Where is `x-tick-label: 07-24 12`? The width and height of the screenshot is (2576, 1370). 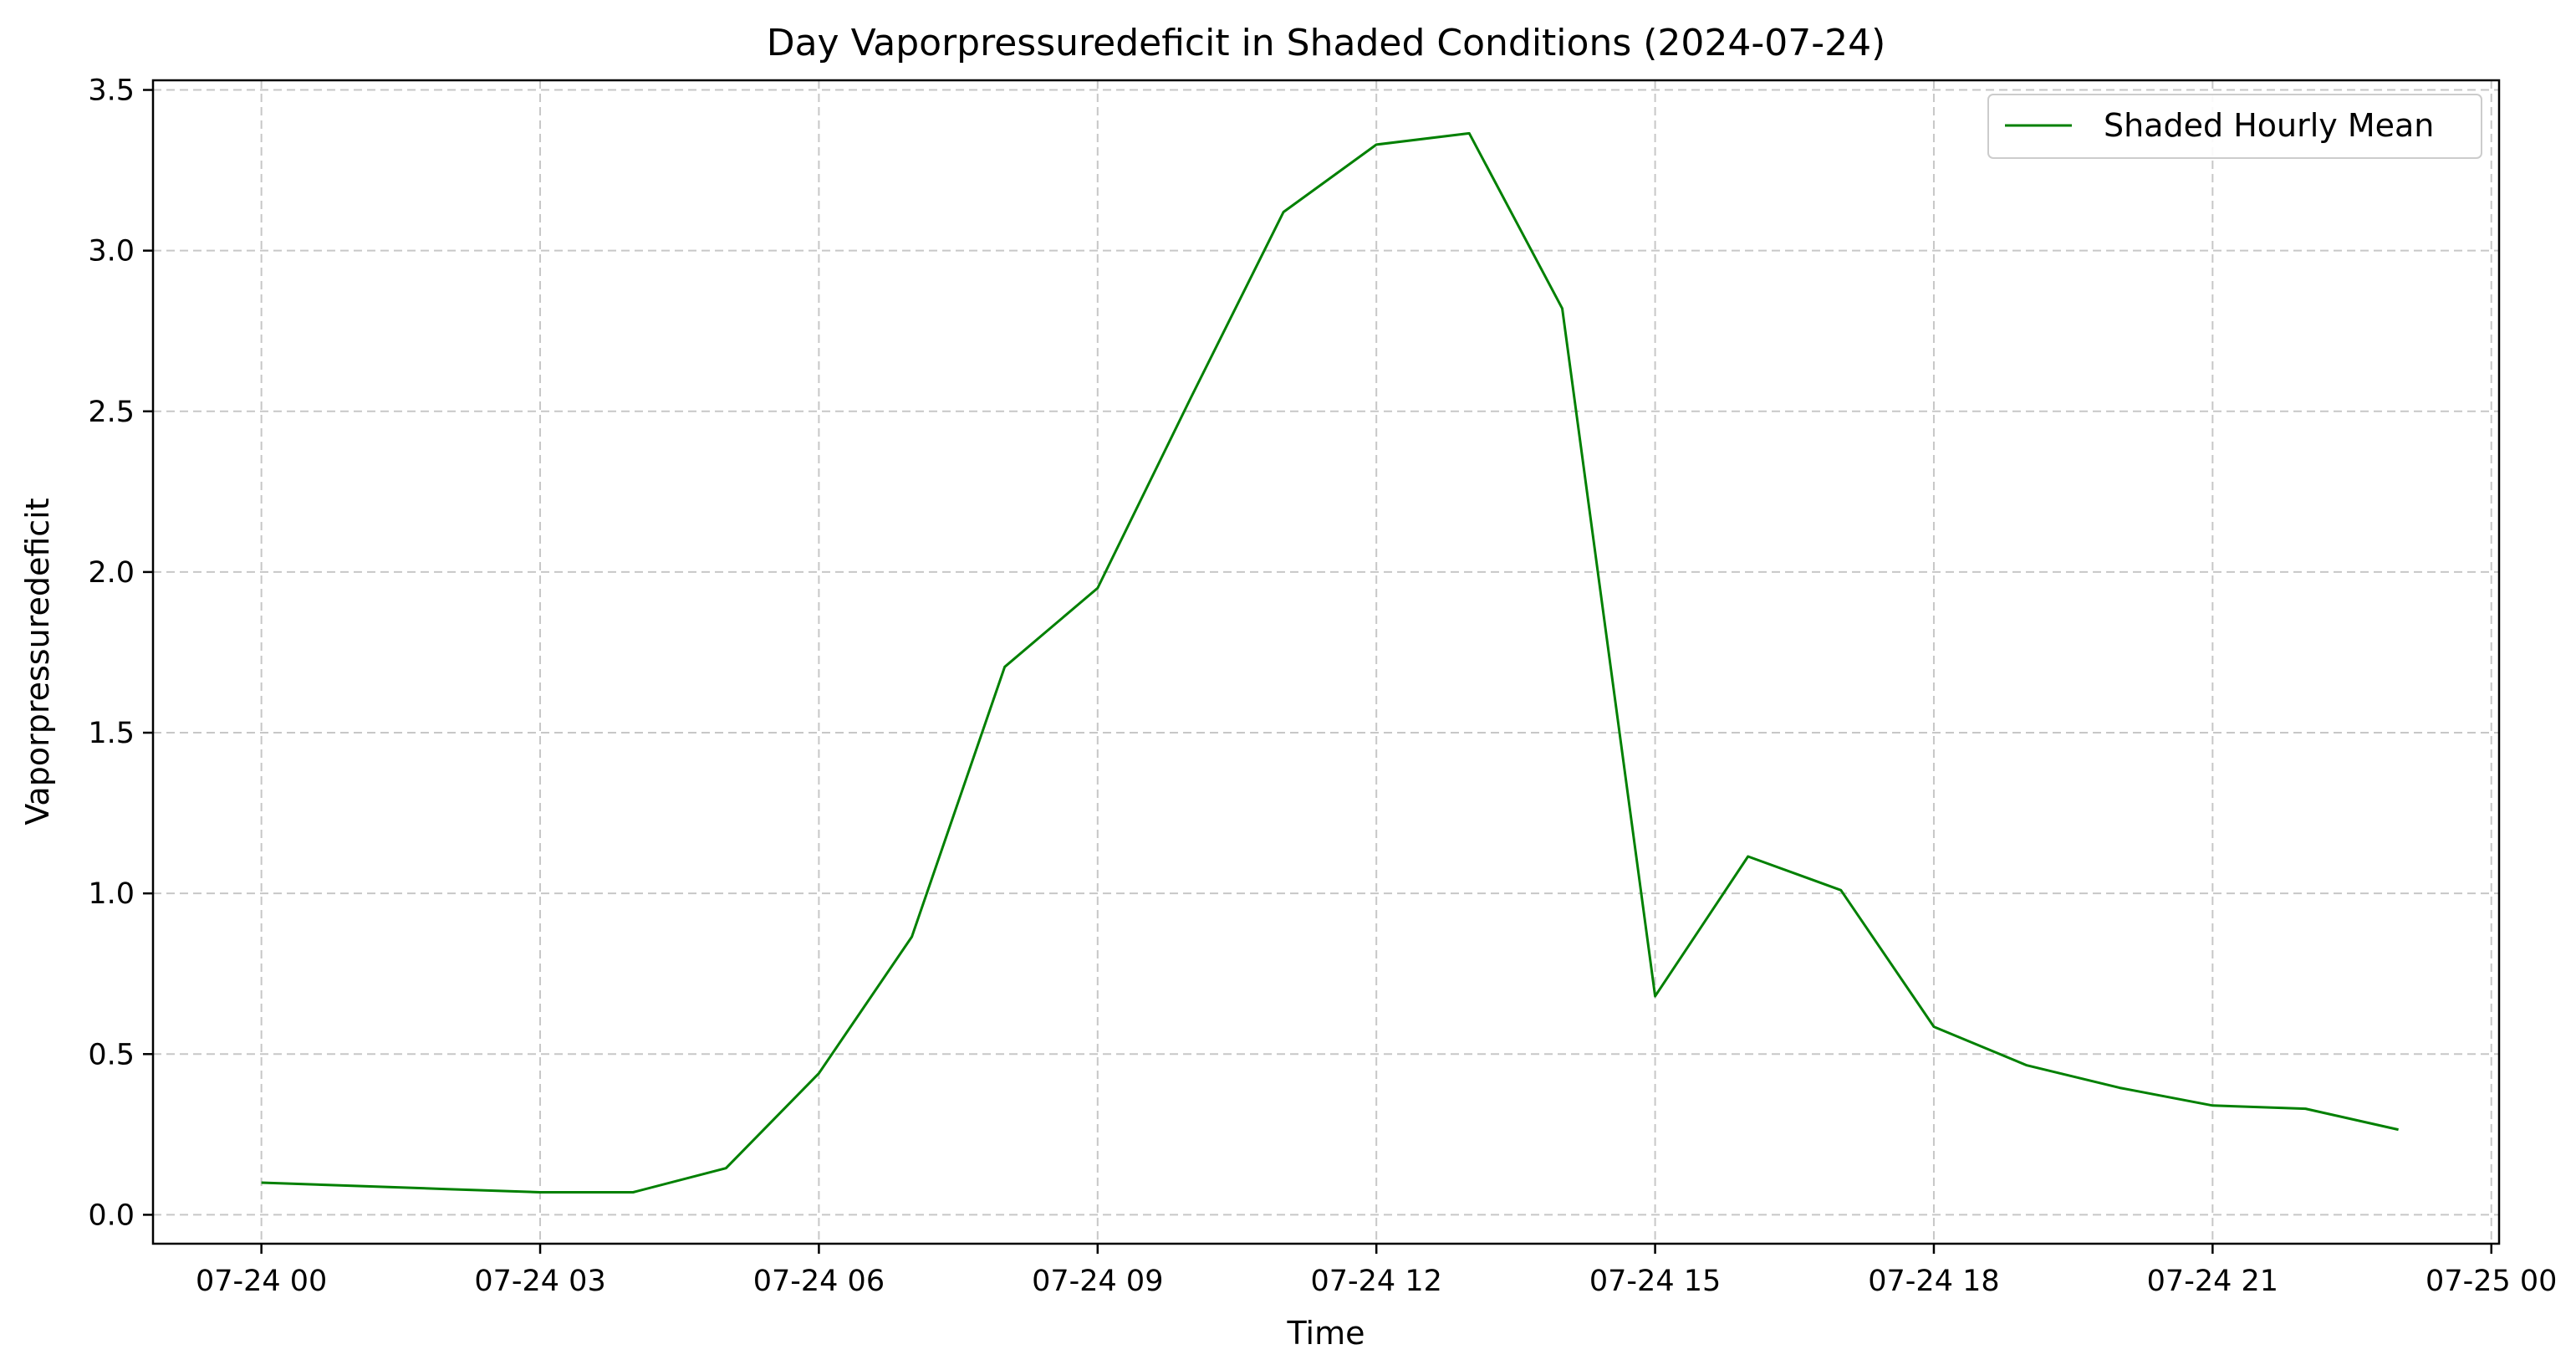 x-tick-label: 07-24 12 is located at coordinates (1376, 1281).